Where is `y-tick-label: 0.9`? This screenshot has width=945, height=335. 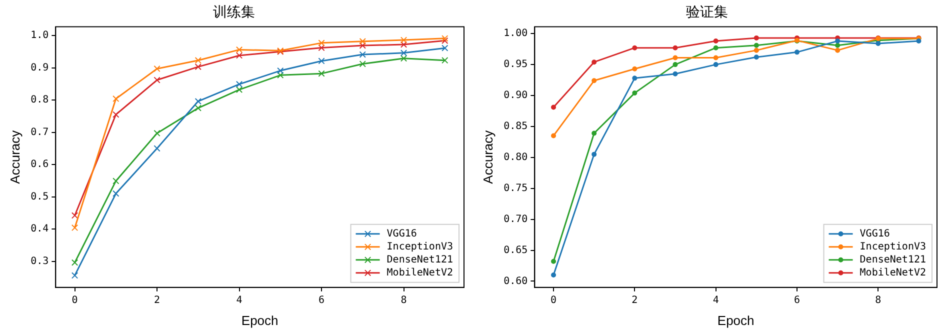 y-tick-label: 0.9 is located at coordinates (39, 68).